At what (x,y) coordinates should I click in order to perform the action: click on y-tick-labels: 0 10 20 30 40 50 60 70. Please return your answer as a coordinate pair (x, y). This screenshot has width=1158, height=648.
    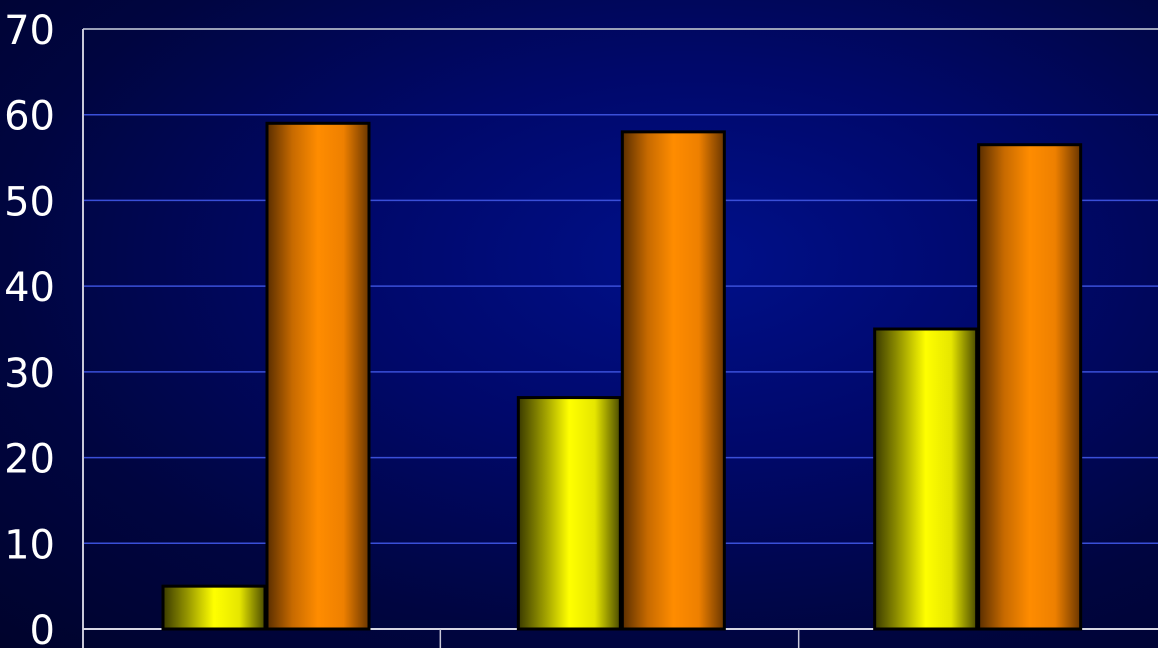
    Looking at the image, I should click on (29, 328).